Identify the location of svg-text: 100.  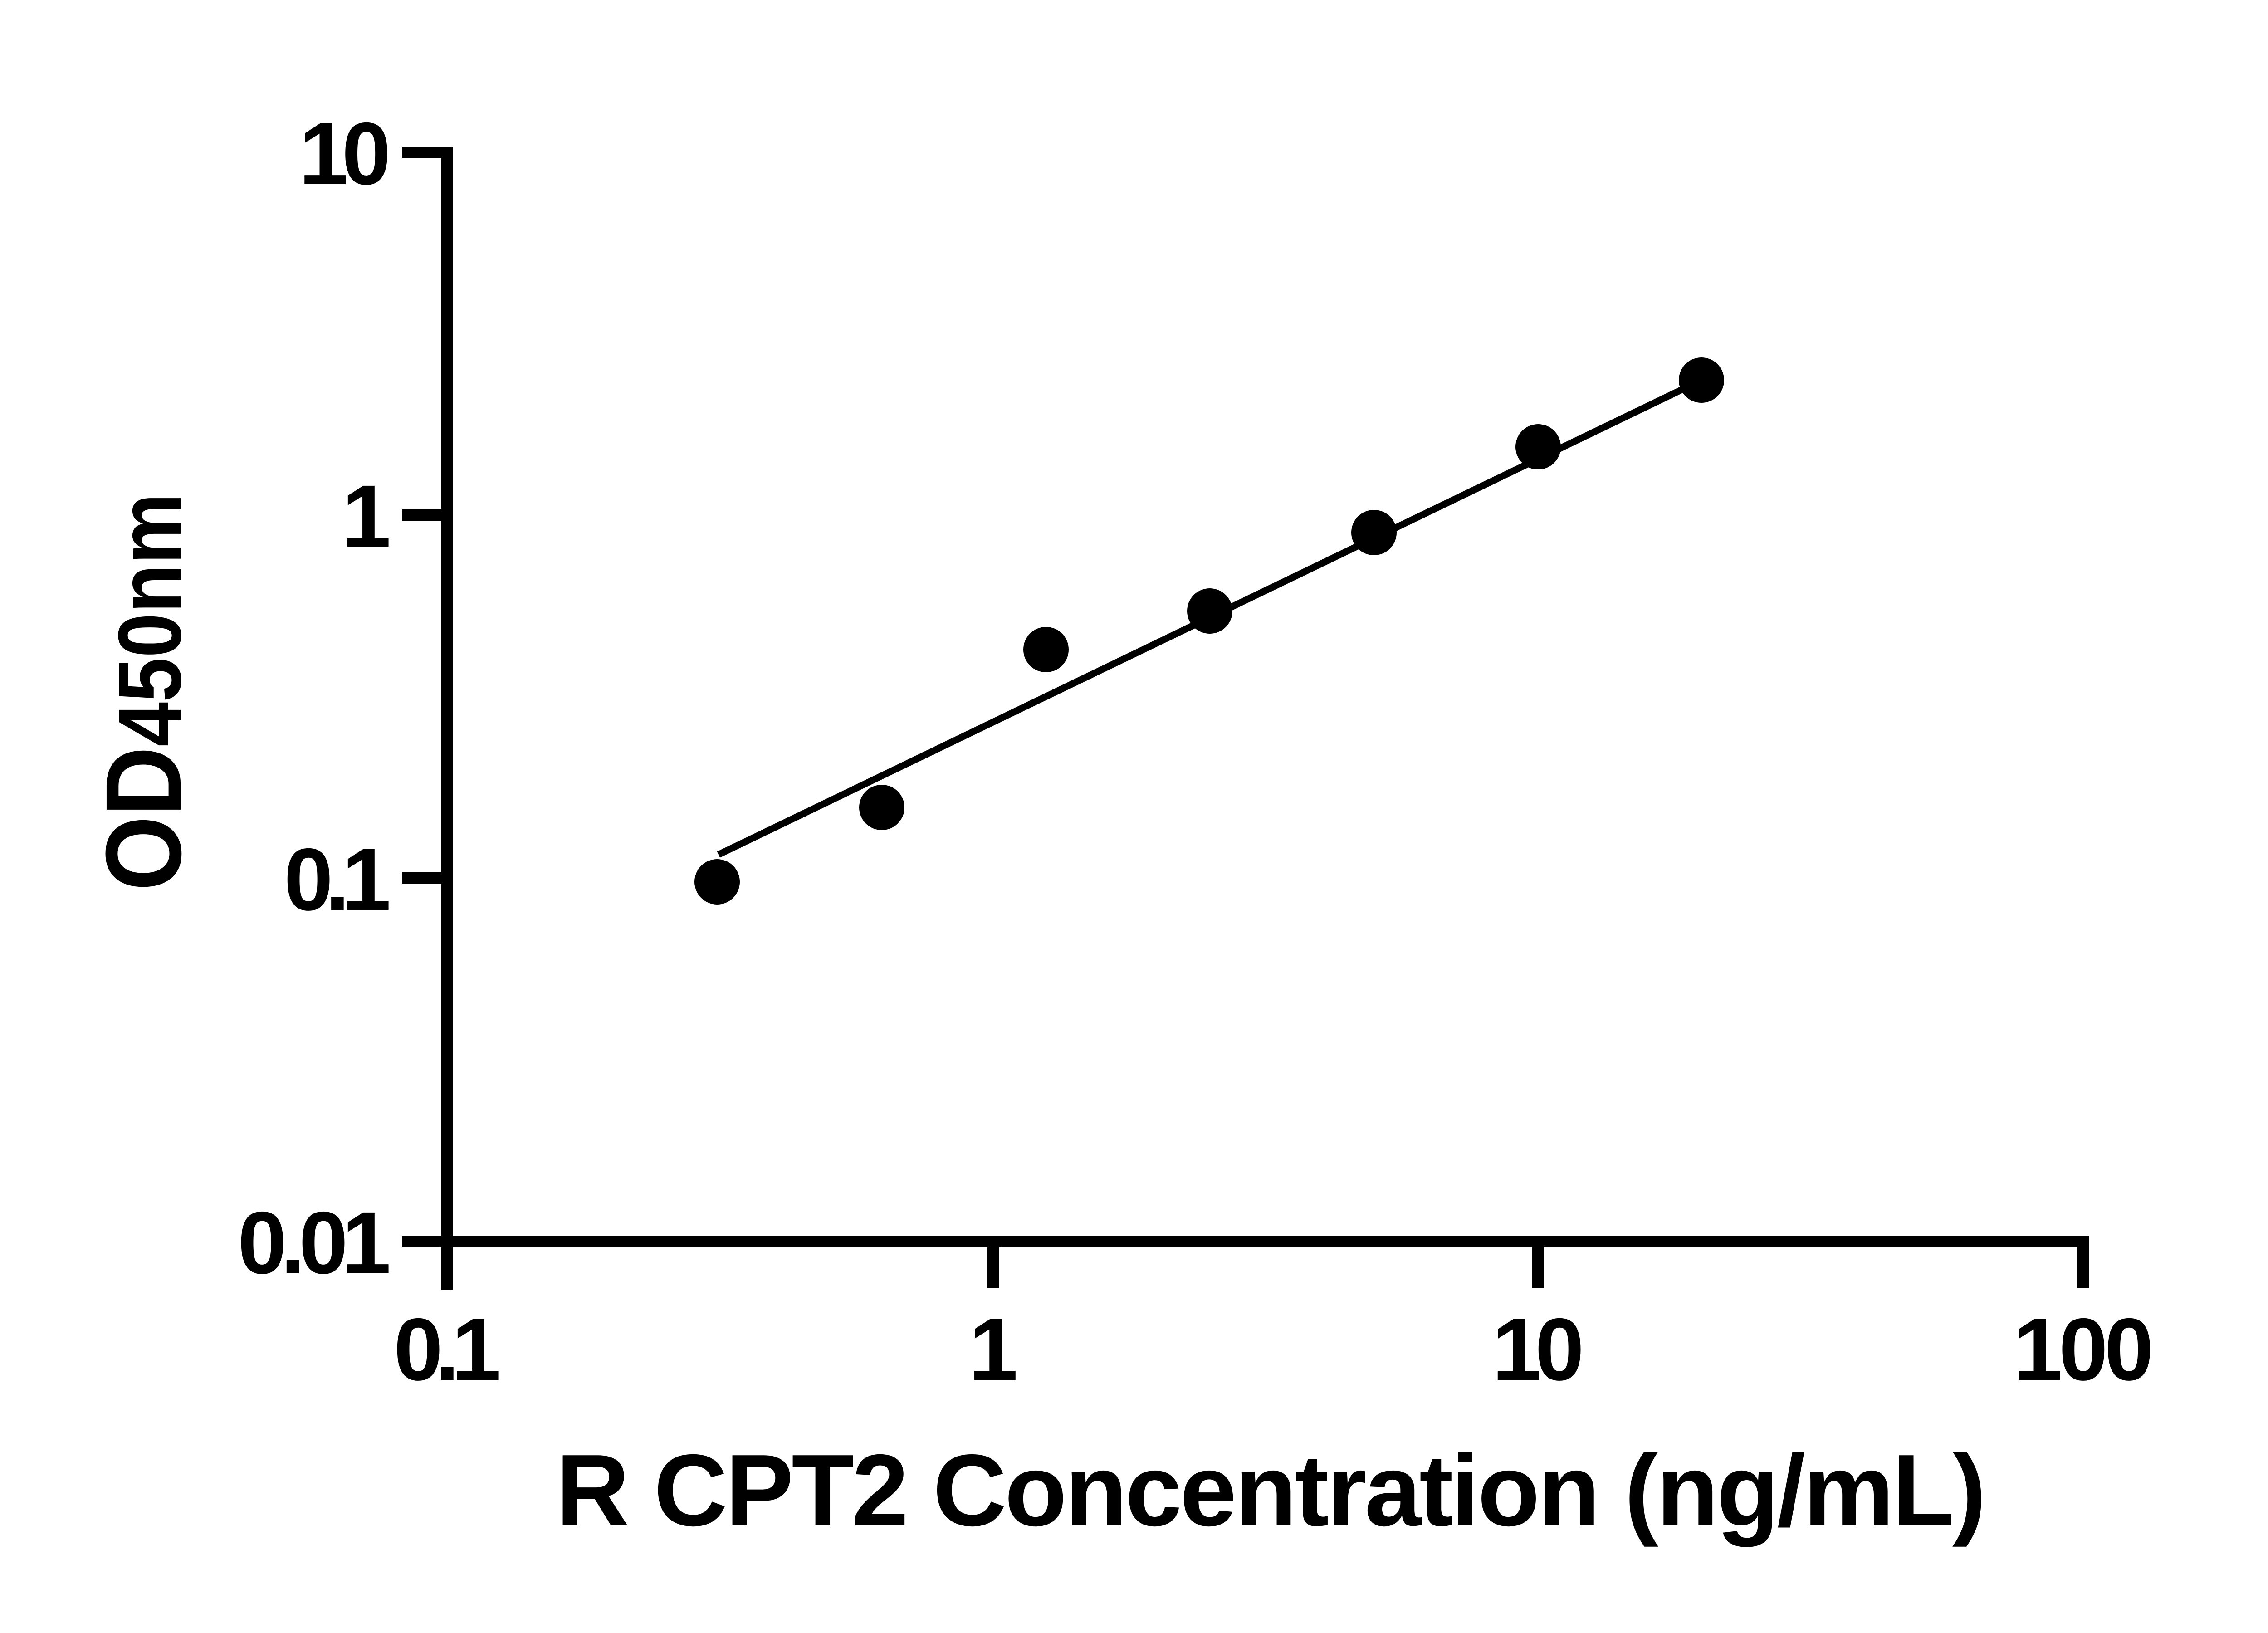
(2084, 1349).